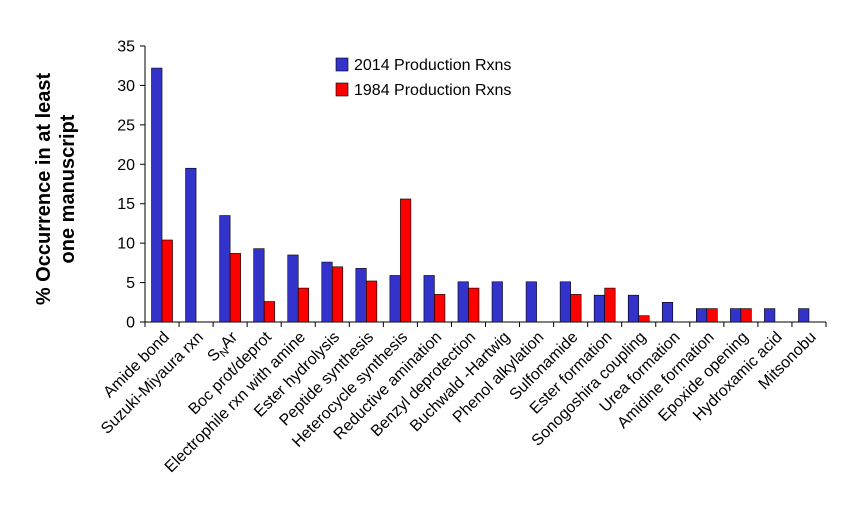  Describe the element at coordinates (432, 65) in the screenshot. I see `legend-label: 2014 Production Rxns` at that location.